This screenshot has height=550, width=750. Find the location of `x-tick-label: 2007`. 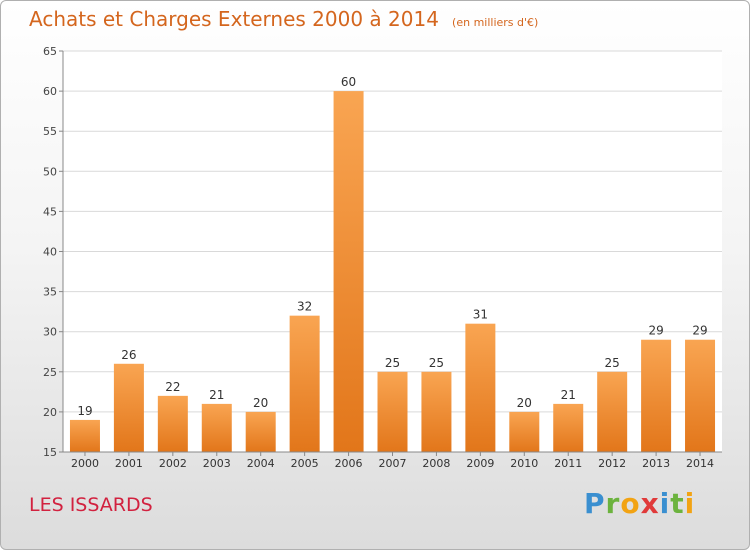

x-tick-label: 2007 is located at coordinates (393, 463).